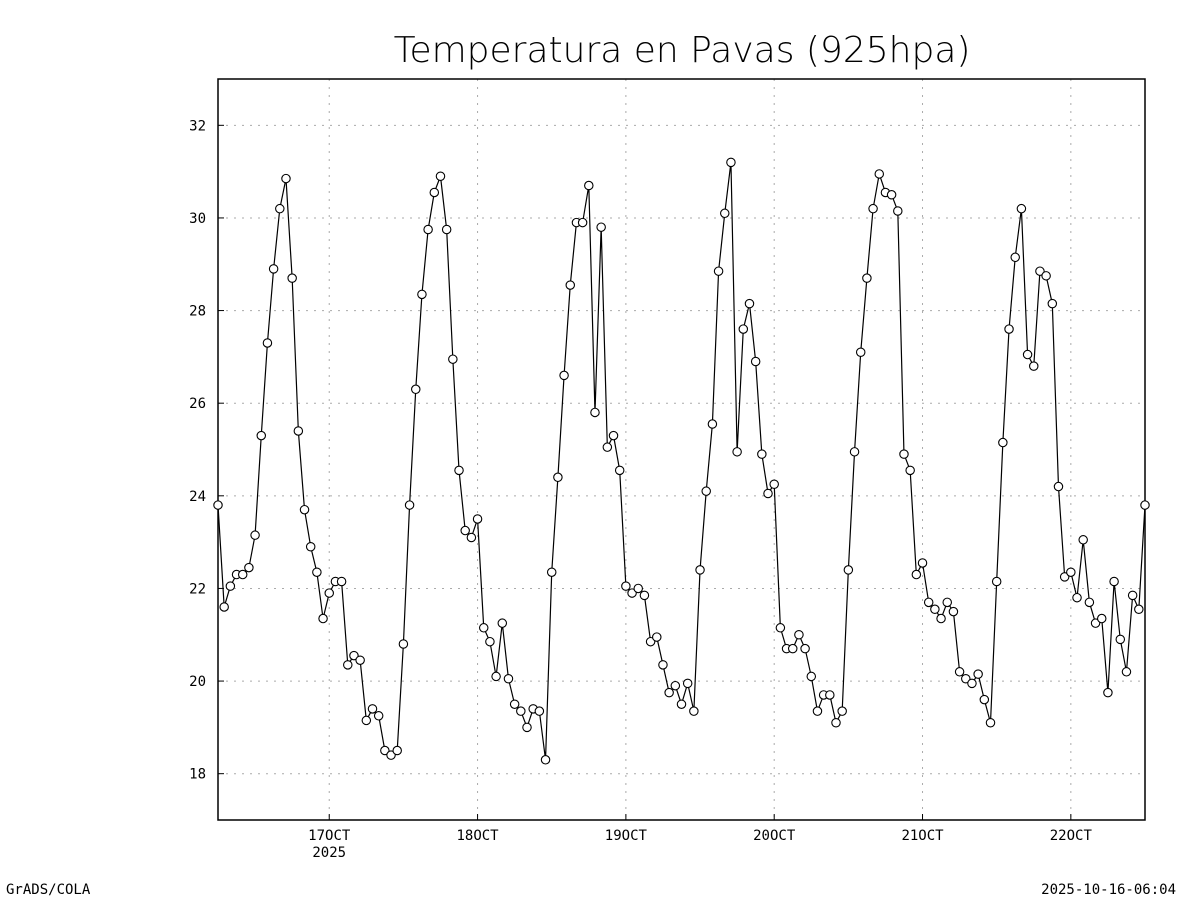 The image size is (1200, 900). I want to click on y-tick-label: 26, so click(197, 404).